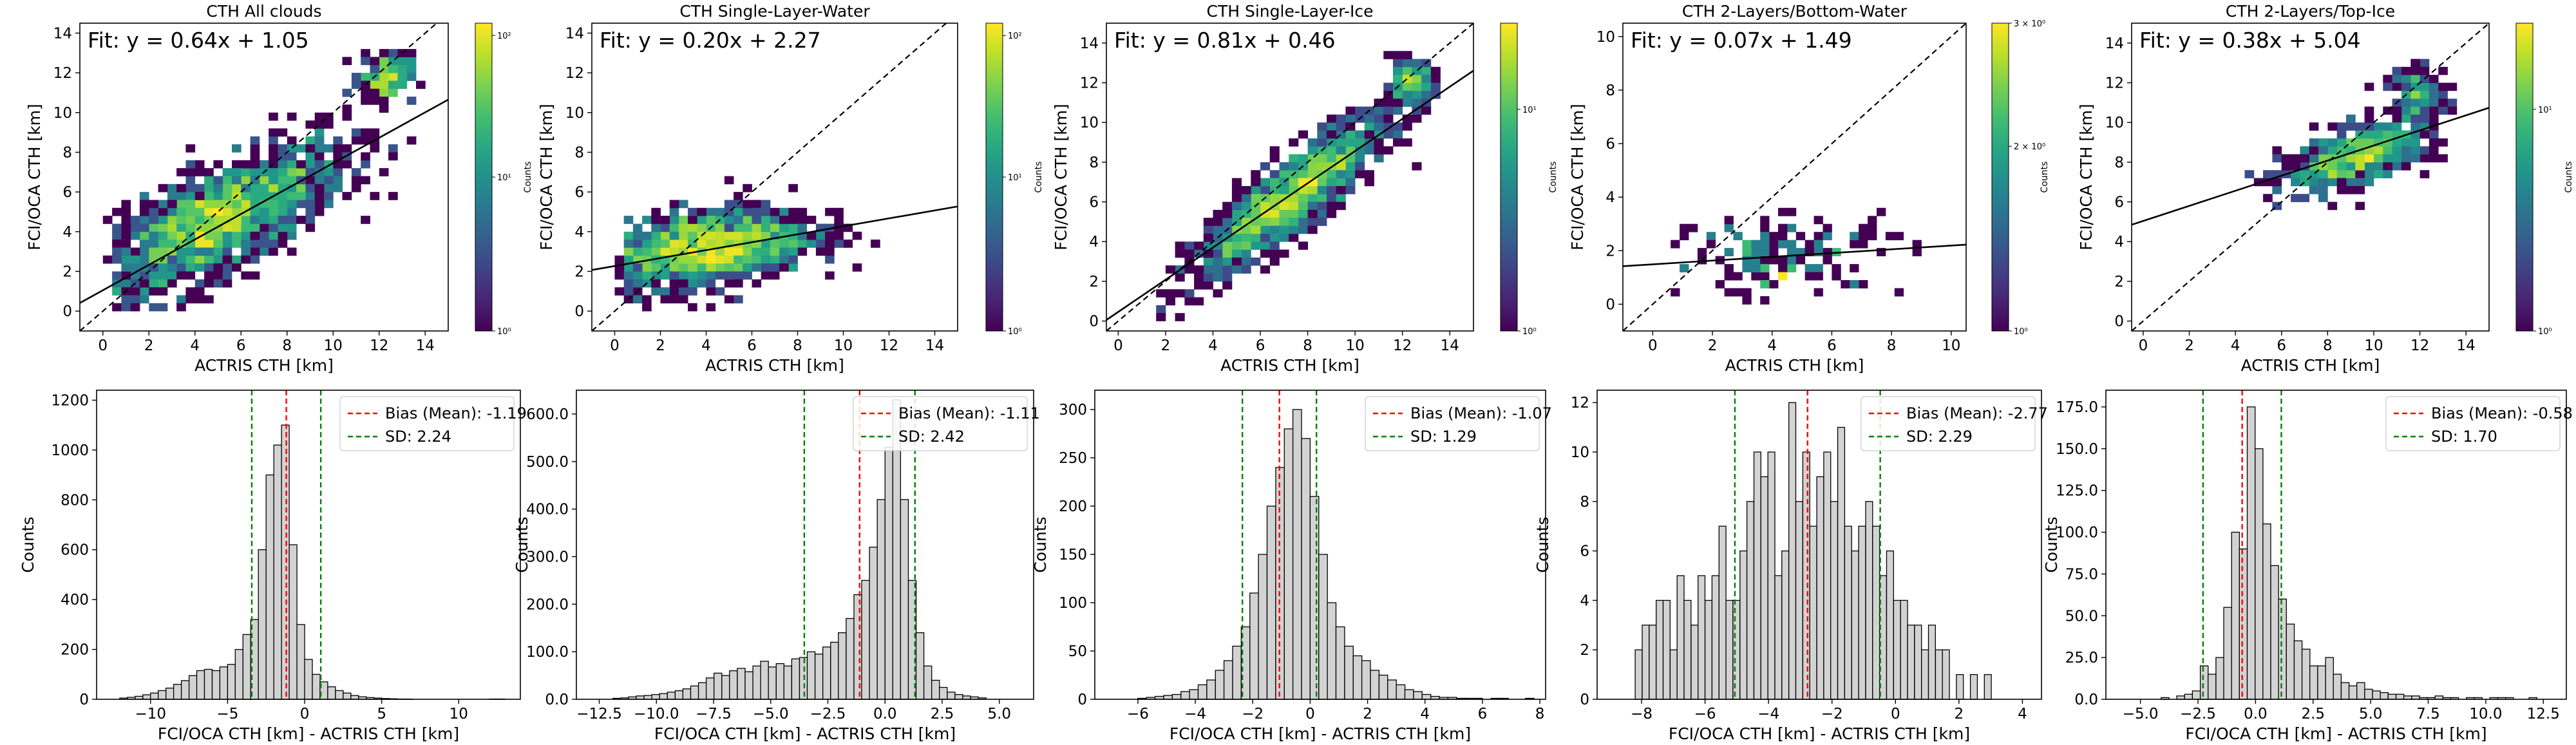 The width and height of the screenshot is (2576, 745). I want to click on x-axis-label: ACTRIS CTH [km], so click(264, 365).